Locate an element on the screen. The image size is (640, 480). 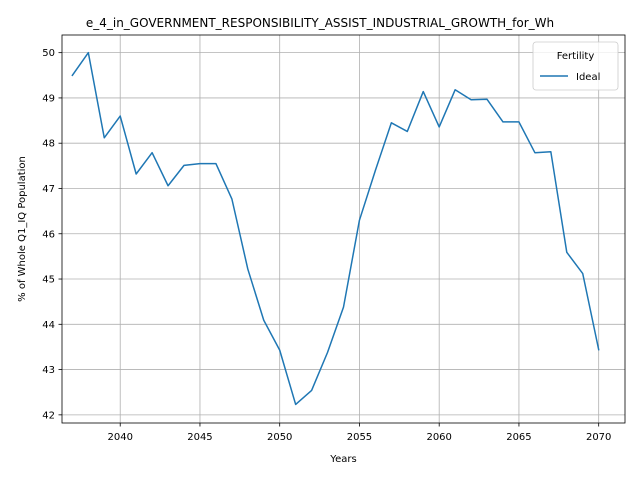
y-axis-label: % of Whole Q1_IQ Population is located at coordinates (22, 229).